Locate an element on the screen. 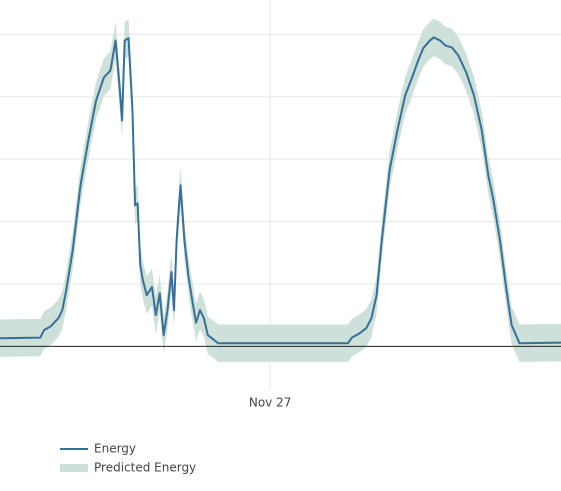  legend: Energy Predicted Energy is located at coordinates (128, 458).